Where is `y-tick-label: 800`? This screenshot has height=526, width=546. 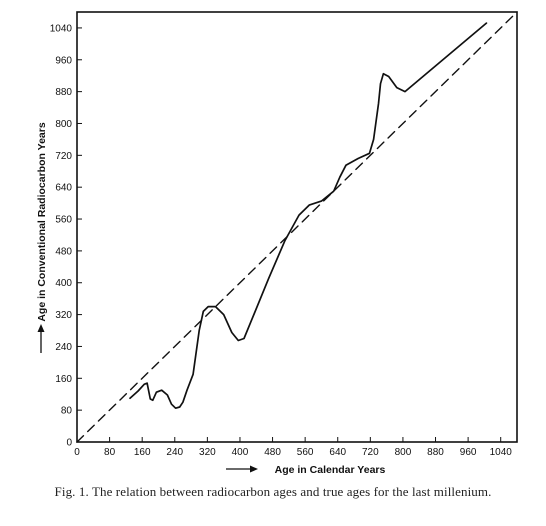
y-tick-label: 800 is located at coordinates (63, 124).